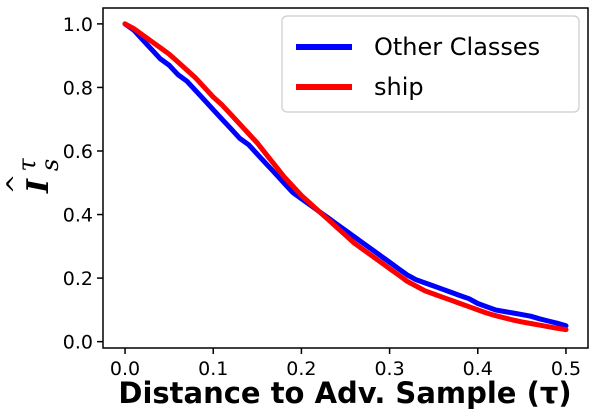 The width and height of the screenshot is (598, 419). What do you see at coordinates (389, 369) in the screenshot?
I see `x-tick-label: 0.3` at bounding box center [389, 369].